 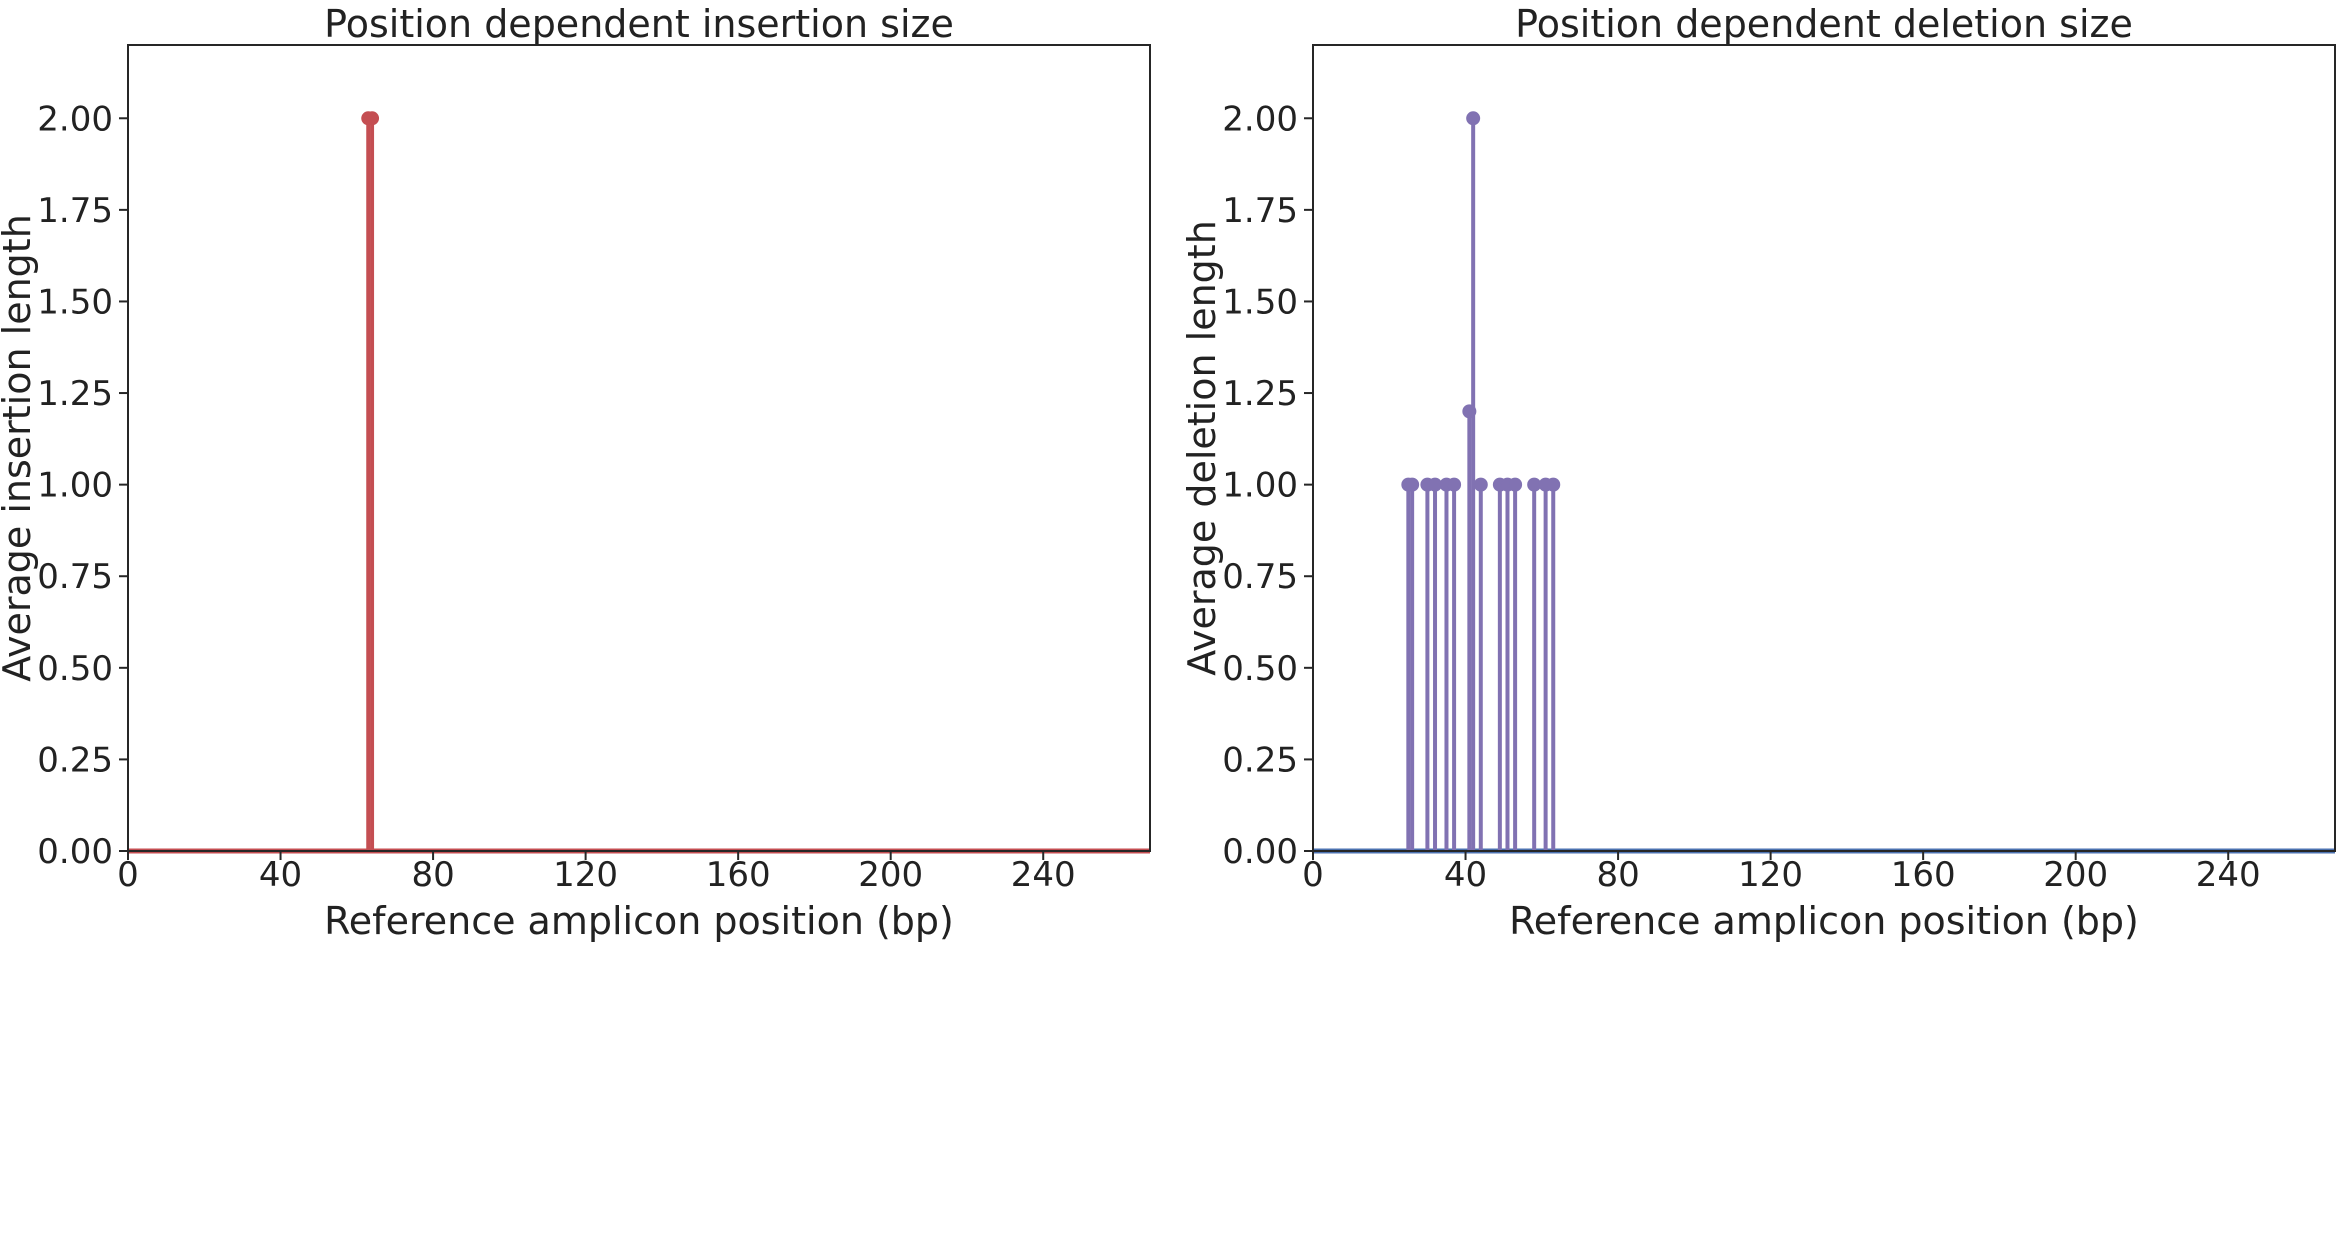 What do you see at coordinates (1202, 448) in the screenshot?
I see `y-axis-label: Average deletion length` at bounding box center [1202, 448].